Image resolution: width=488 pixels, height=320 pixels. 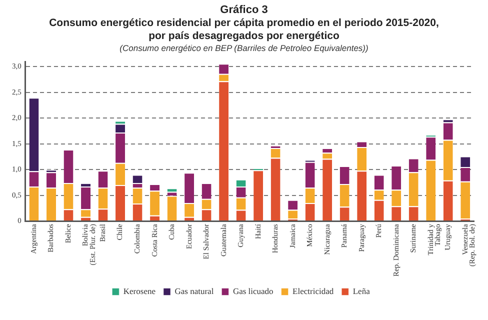 What do you see at coordinates (361, 291) in the screenshot?
I see `legend-label: Leña` at bounding box center [361, 291].